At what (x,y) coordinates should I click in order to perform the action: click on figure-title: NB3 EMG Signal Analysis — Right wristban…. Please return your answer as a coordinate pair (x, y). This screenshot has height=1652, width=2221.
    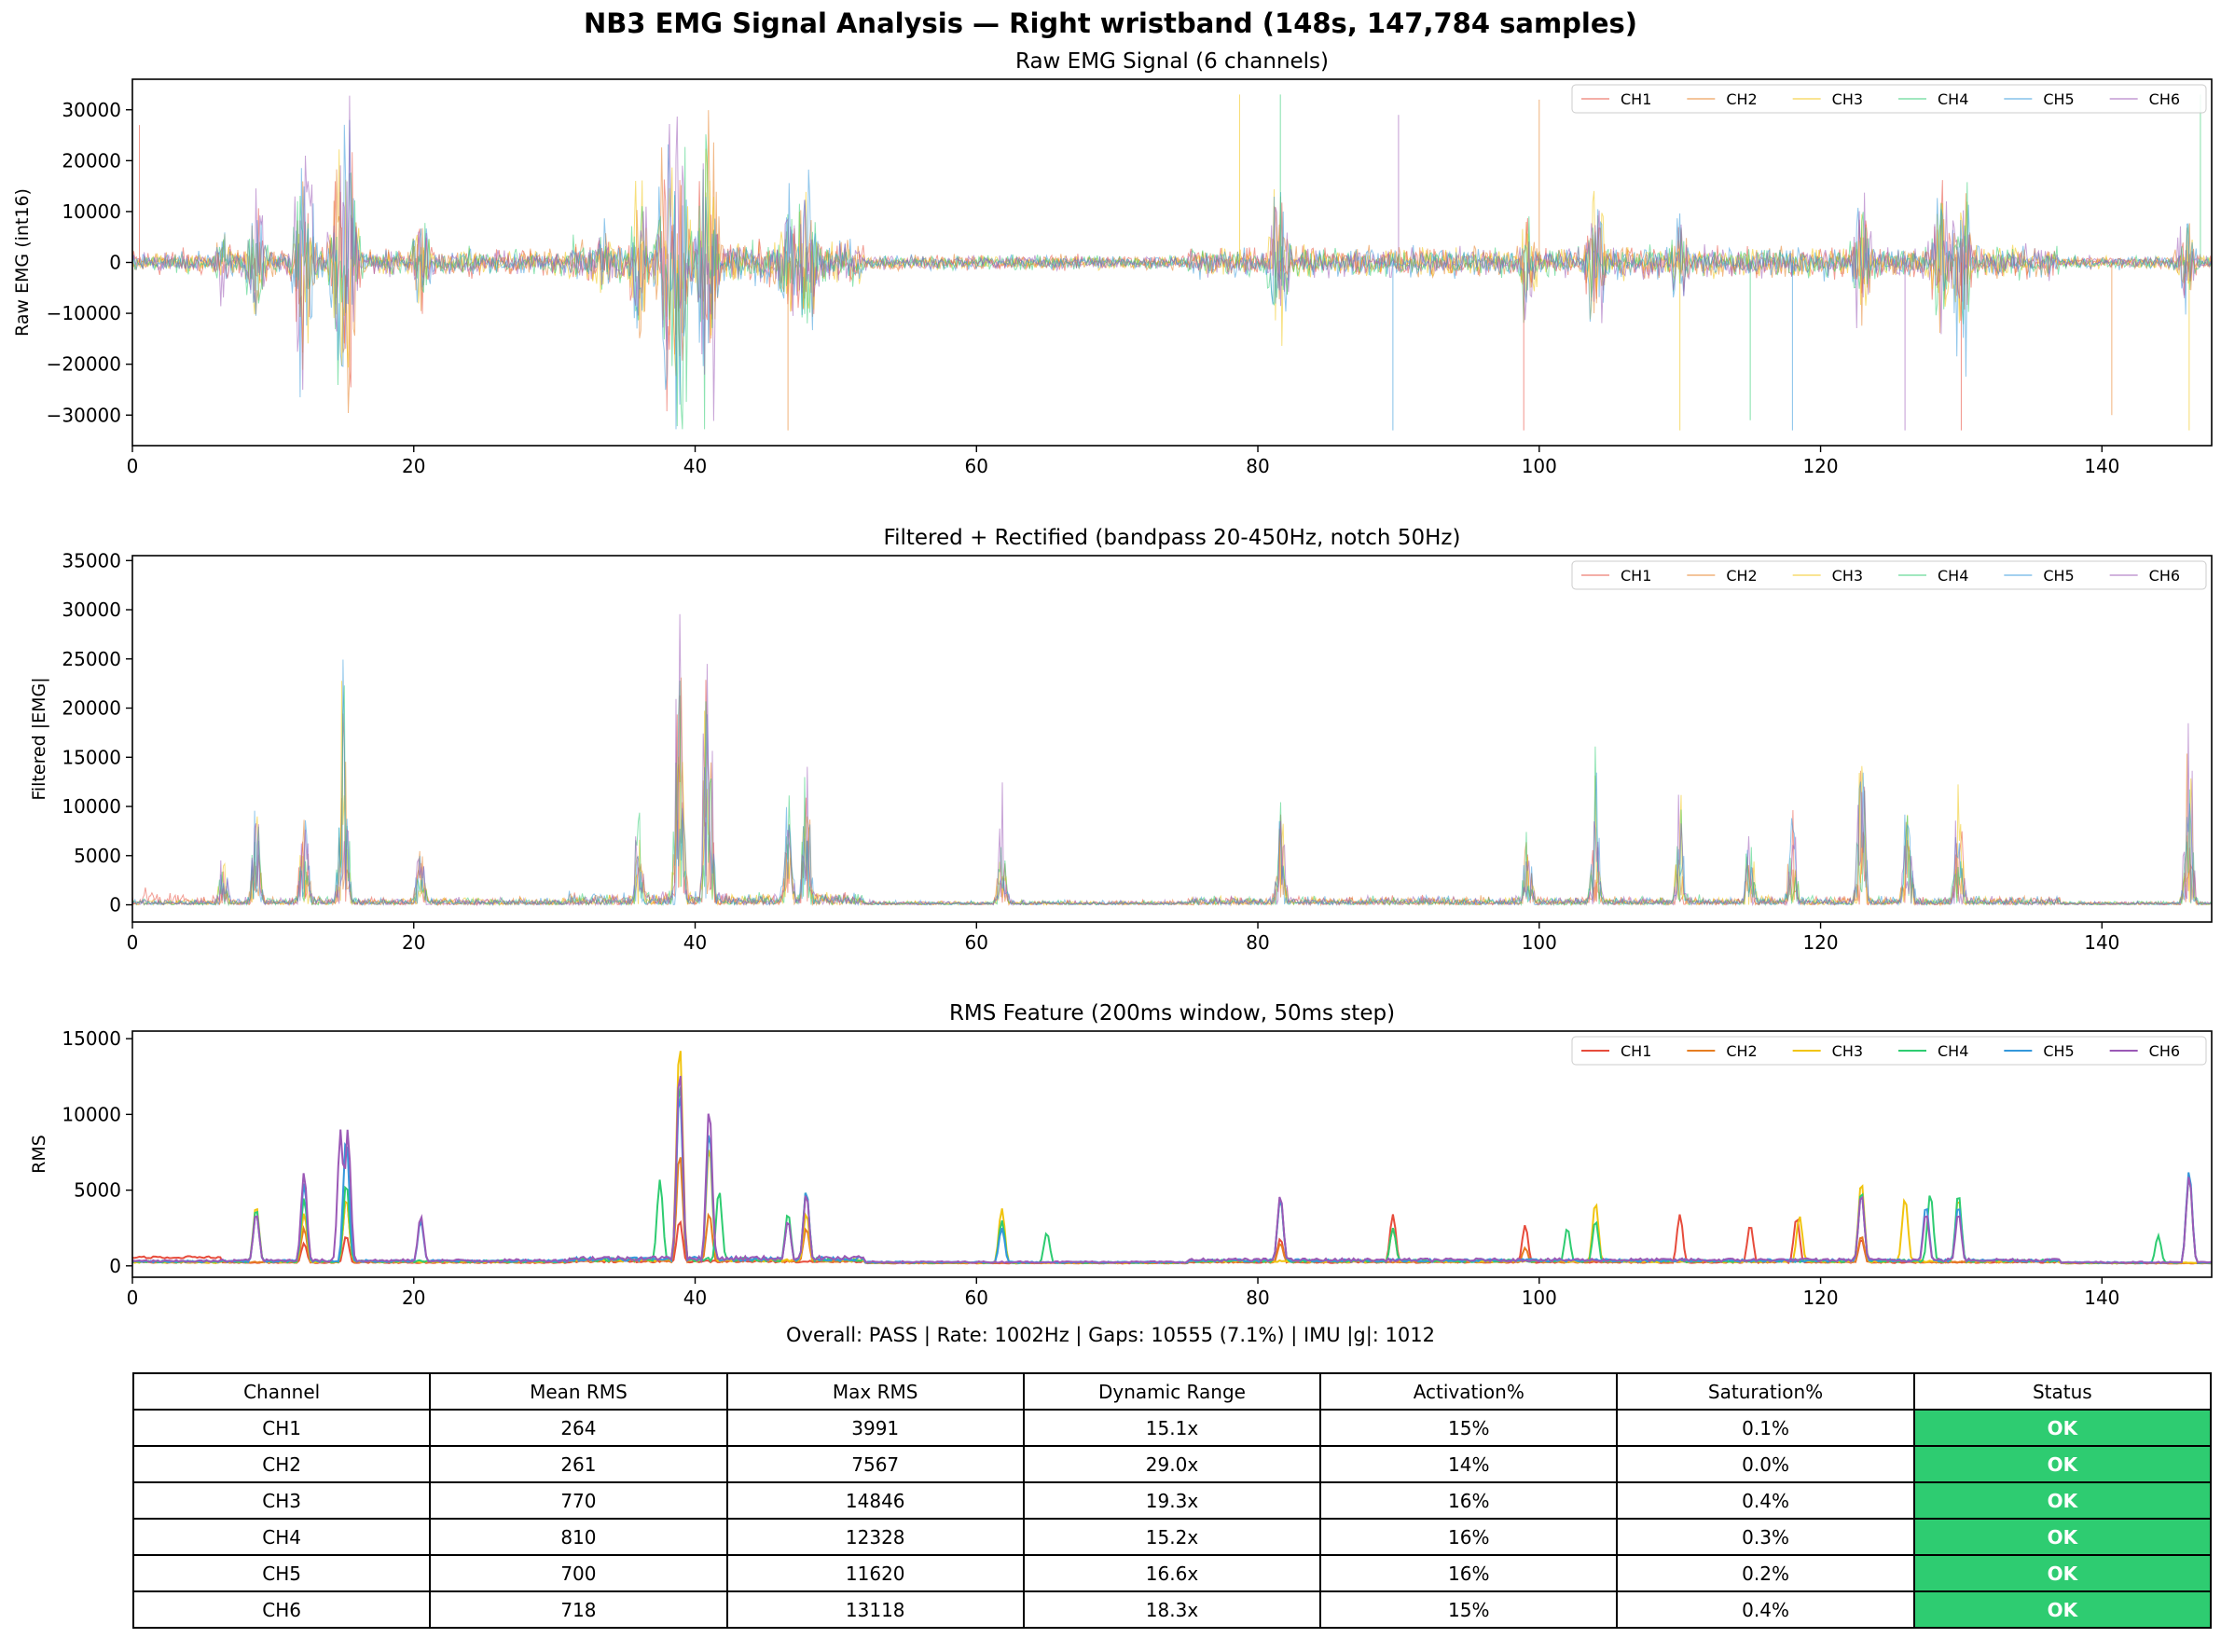
    Looking at the image, I should click on (1110, 23).